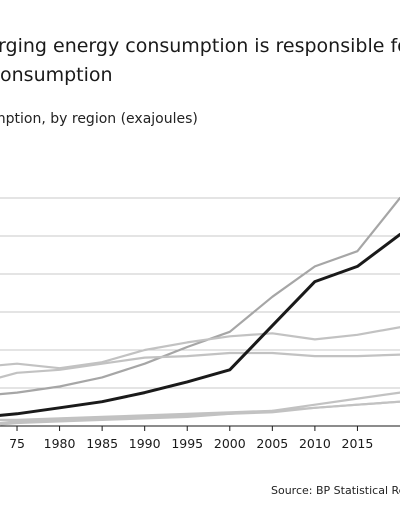 The width and height of the screenshot is (400, 516). Describe the element at coordinates (60, 443) in the screenshot. I see `x-tick-label-1: 1980` at that location.